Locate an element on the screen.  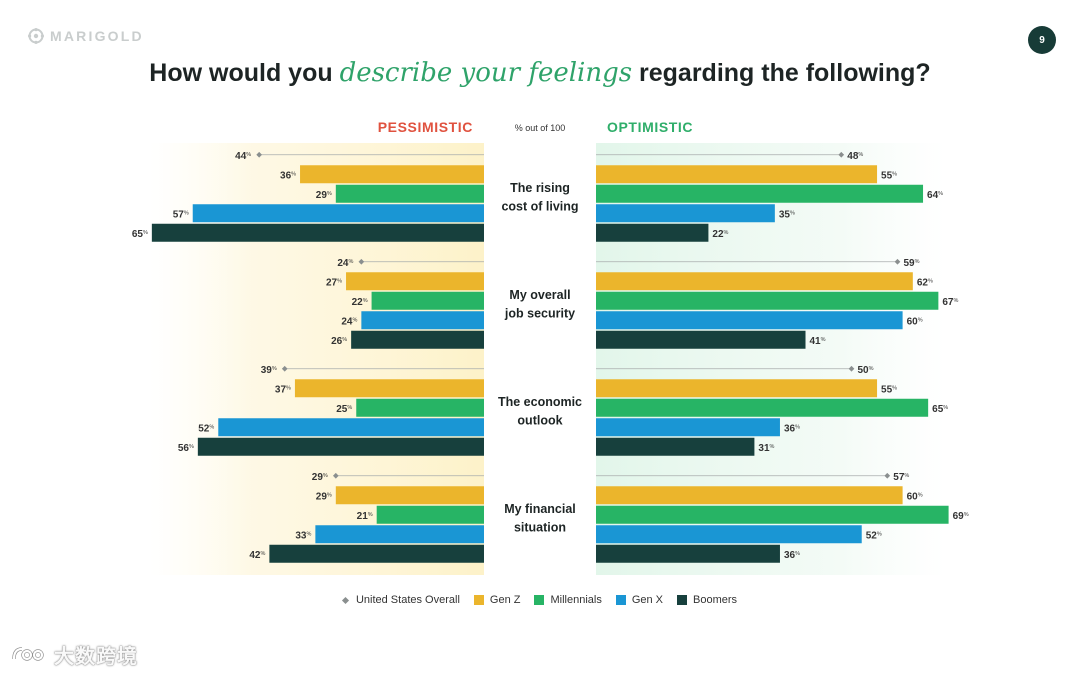
value-label-pessimistic: 25% is located at coordinates (344, 409).